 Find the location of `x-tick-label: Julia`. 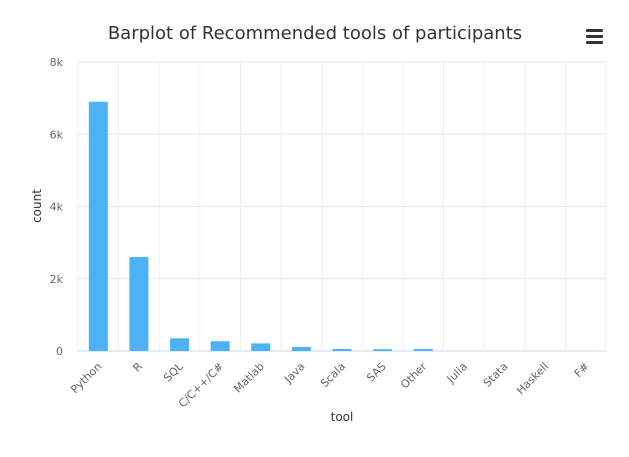

x-tick-label: Julia is located at coordinates (457, 373).